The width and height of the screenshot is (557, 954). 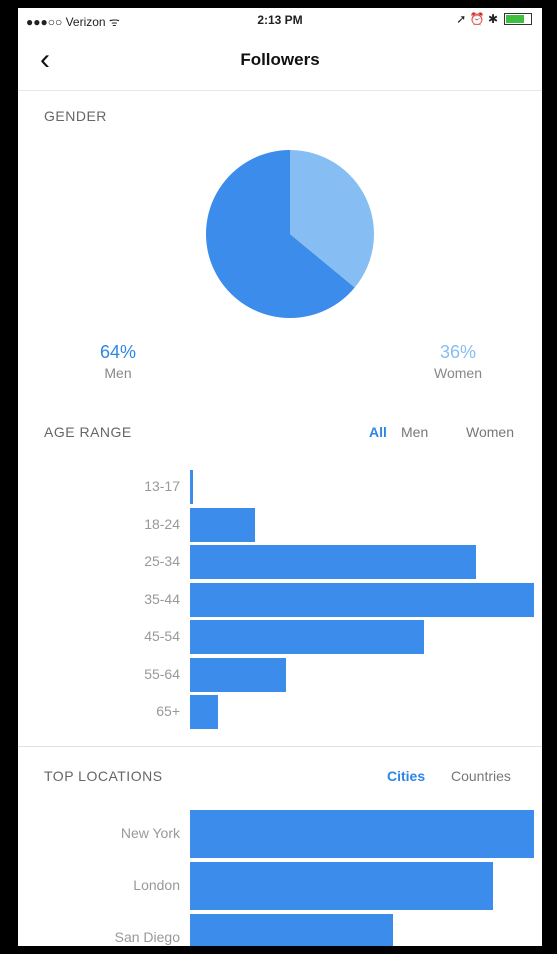 I want to click on men-stat: 64% Men, so click(x=118, y=361).